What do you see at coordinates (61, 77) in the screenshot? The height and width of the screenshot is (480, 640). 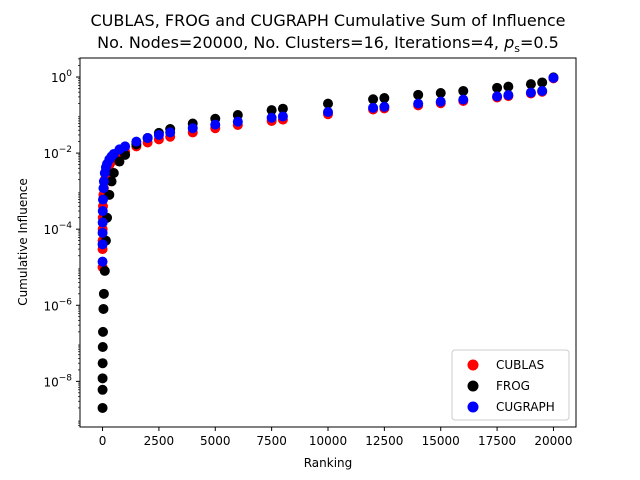 I see `y-tick-label: 10⁰` at bounding box center [61, 77].